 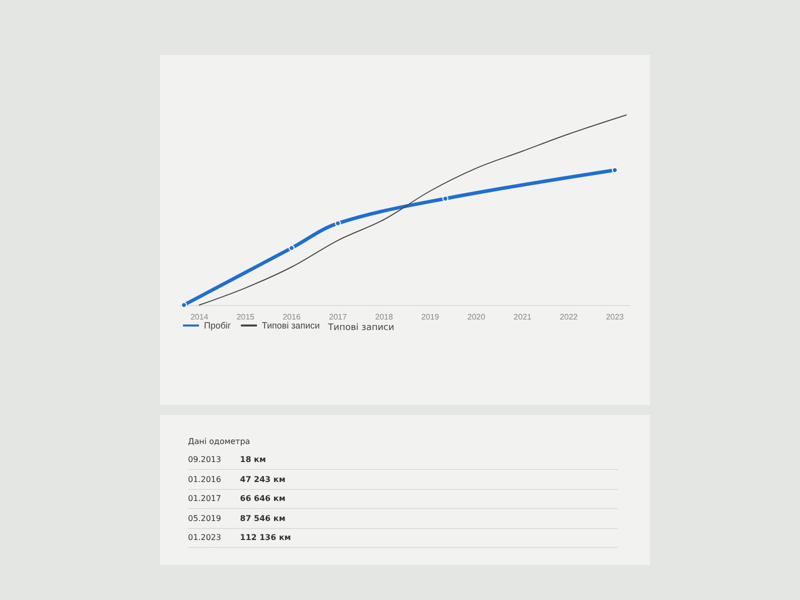 I want to click on text: 18 км, so click(x=253, y=459).